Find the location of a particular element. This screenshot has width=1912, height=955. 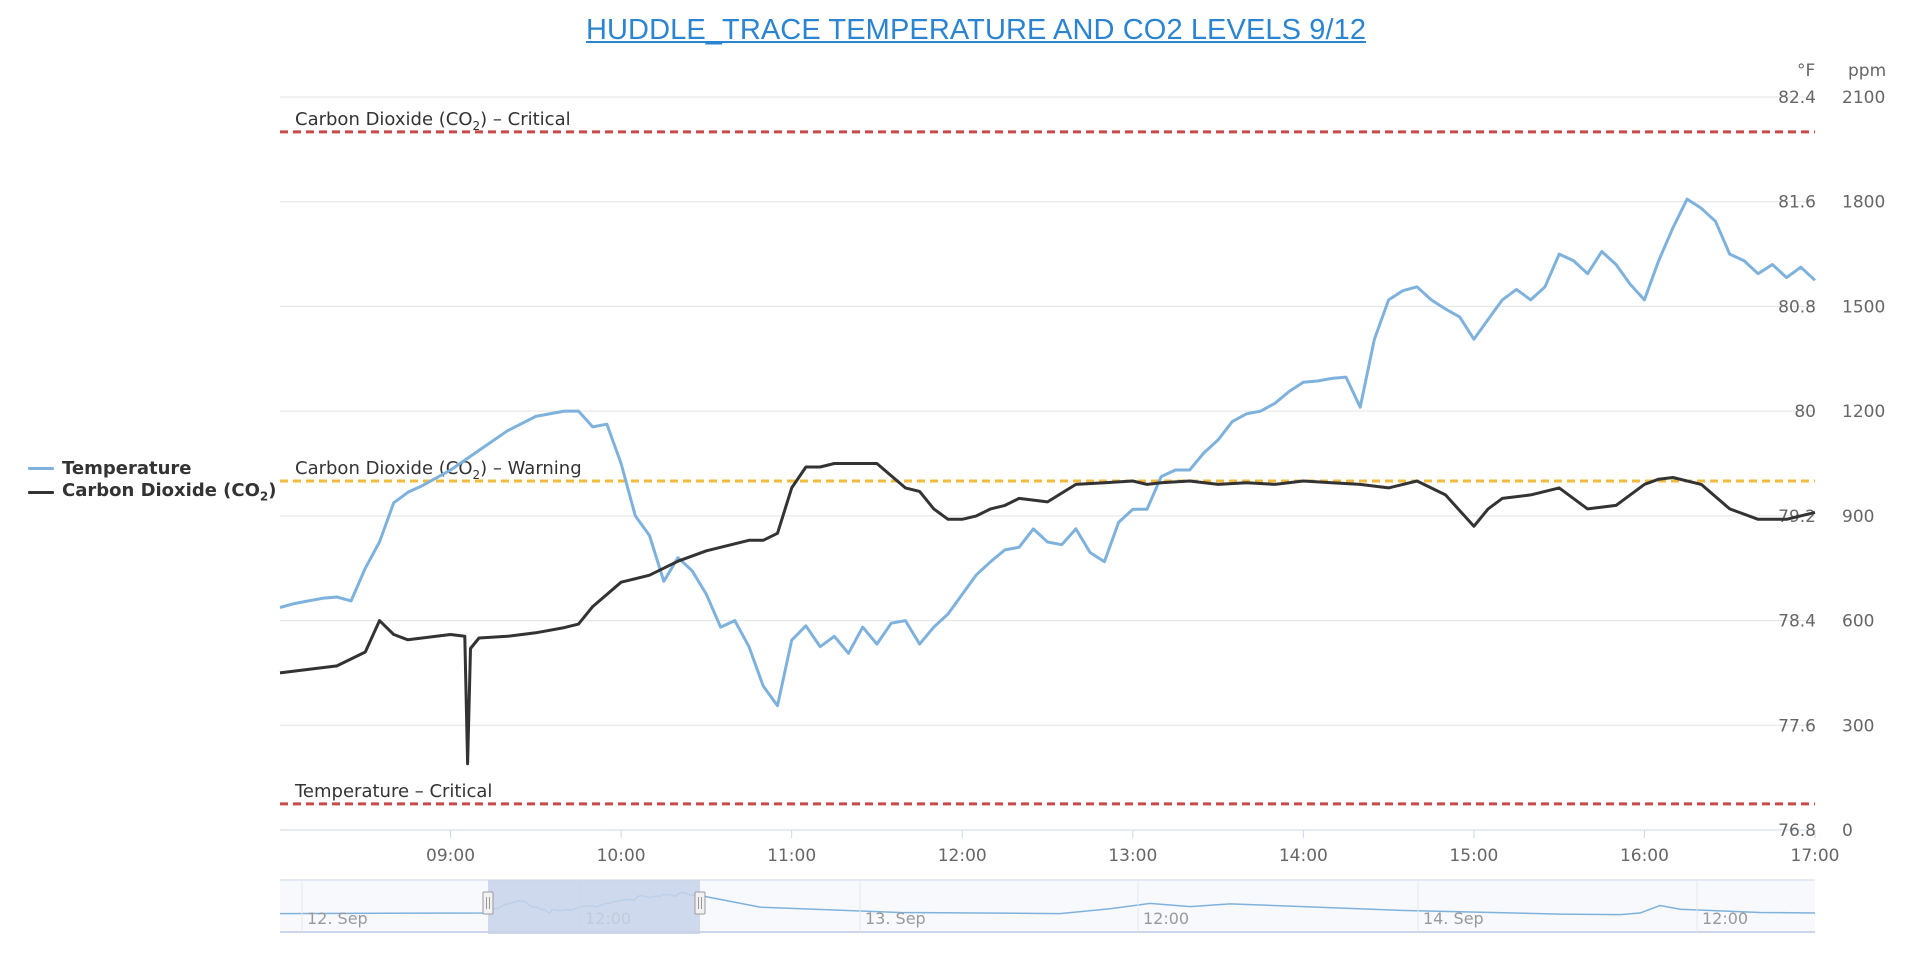

y-tick-label-ppm: 1200 is located at coordinates (1863, 412).